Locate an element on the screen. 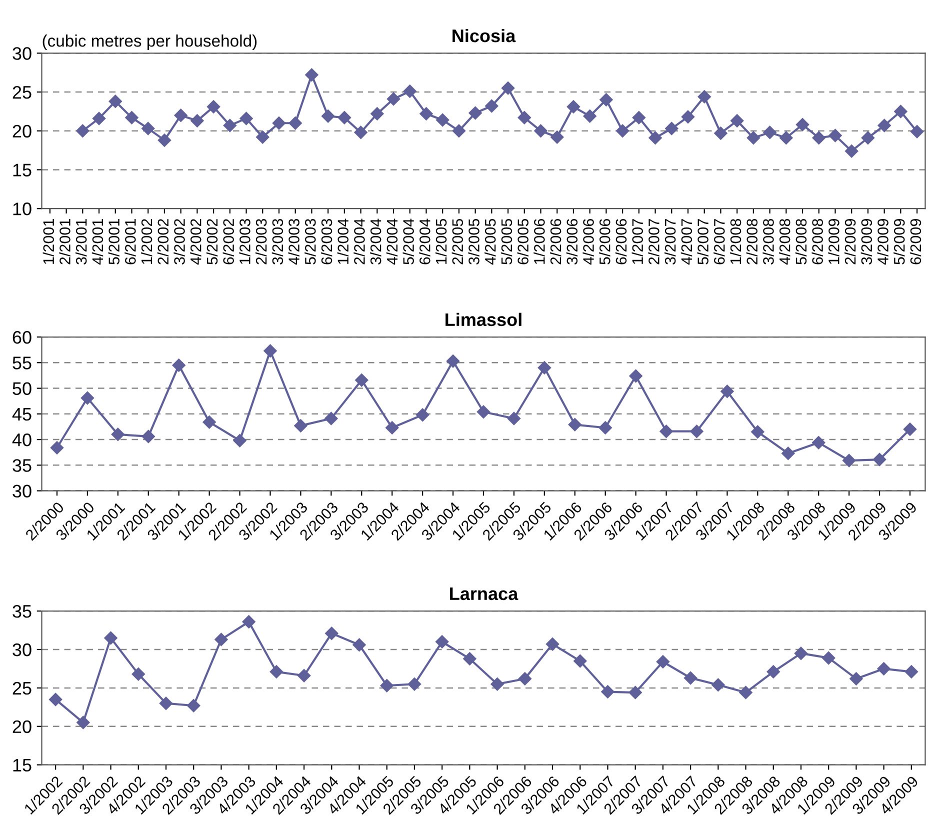  x-tick-label: 2/2001 is located at coordinates (64, 241).